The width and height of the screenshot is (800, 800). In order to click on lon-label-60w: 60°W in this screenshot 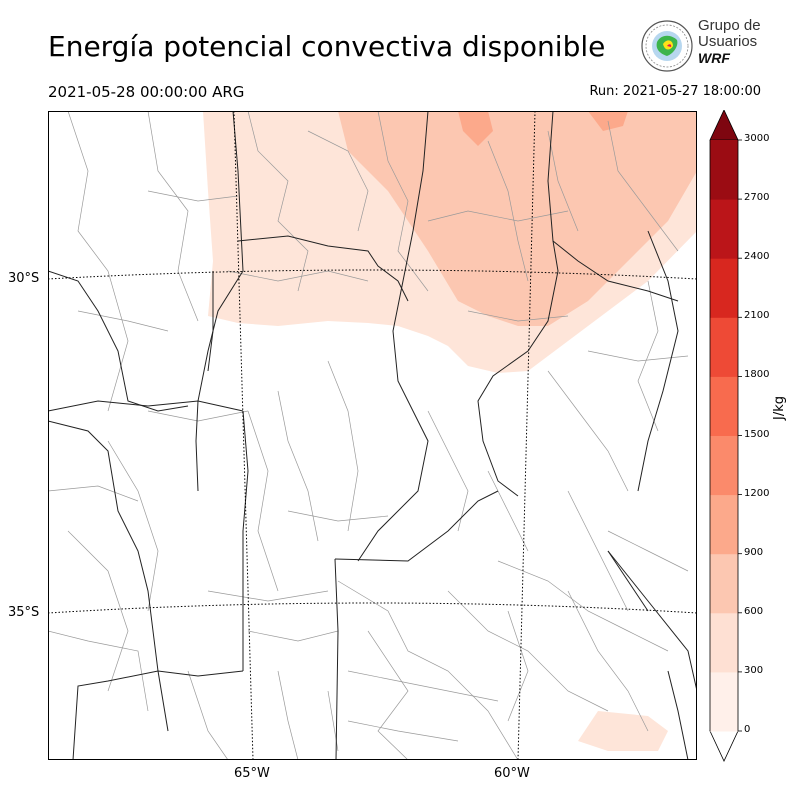, I will do `click(512, 773)`.